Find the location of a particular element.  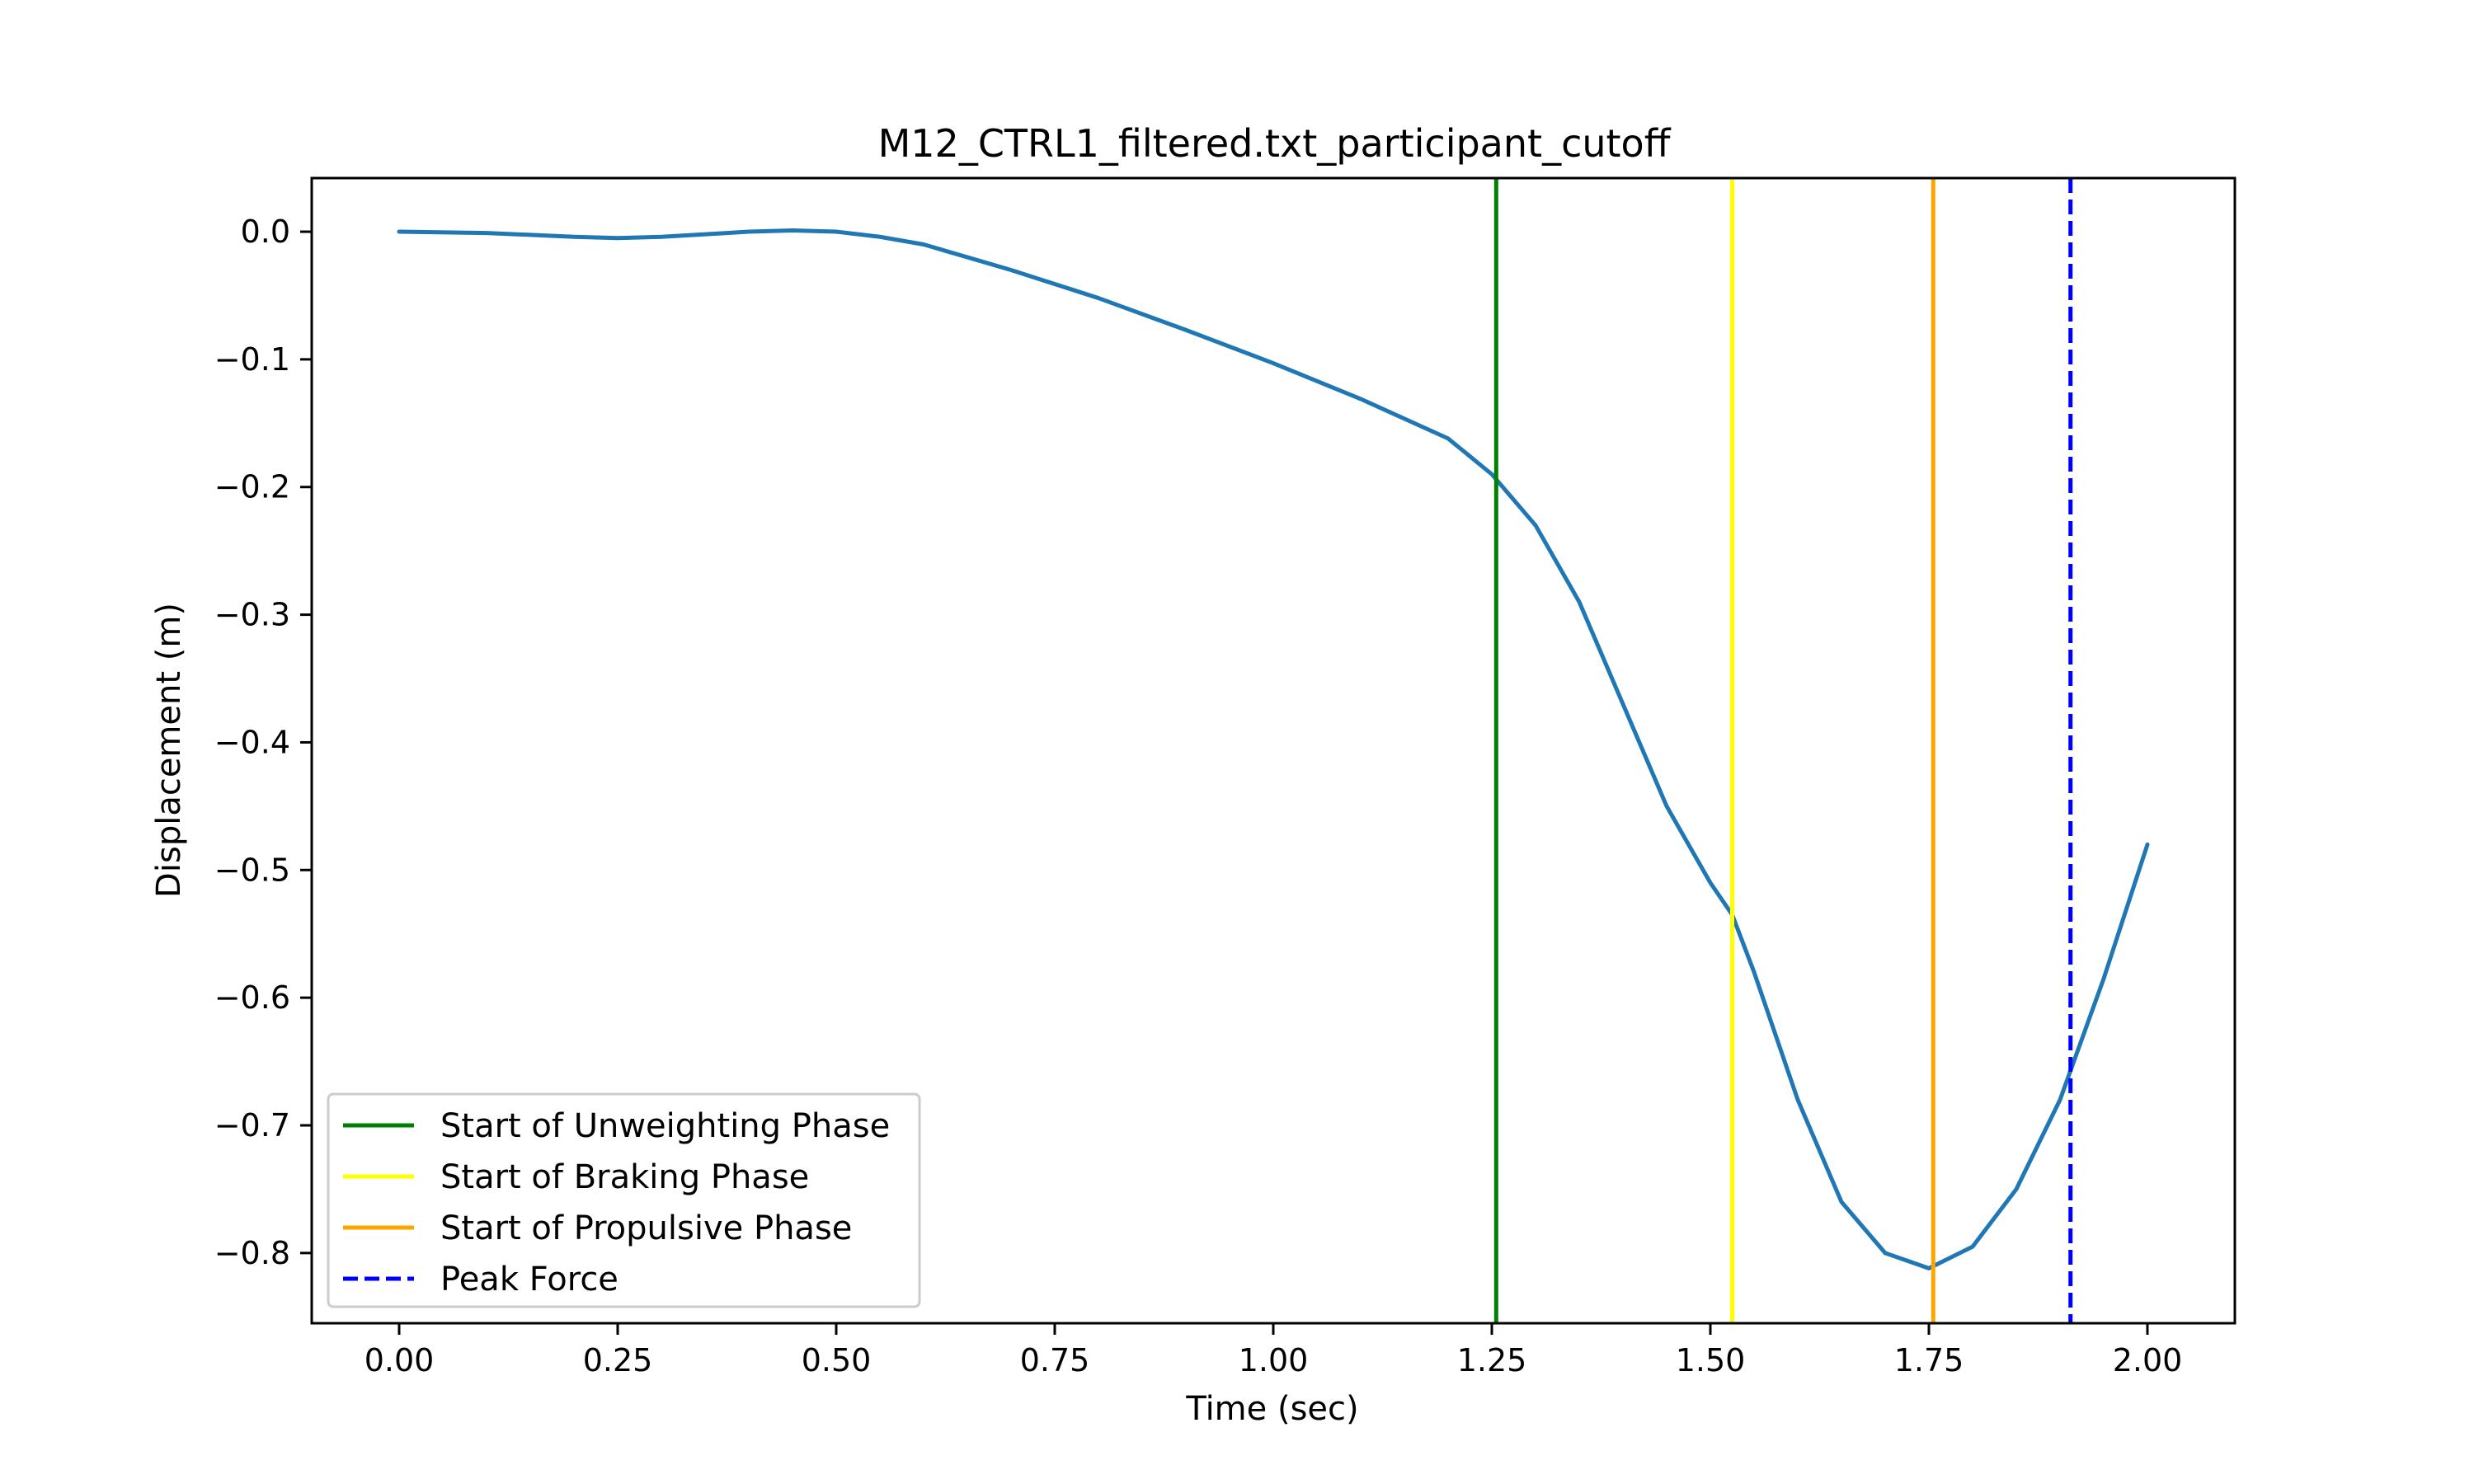

x-tick-label: 1.00 is located at coordinates (1274, 1360).